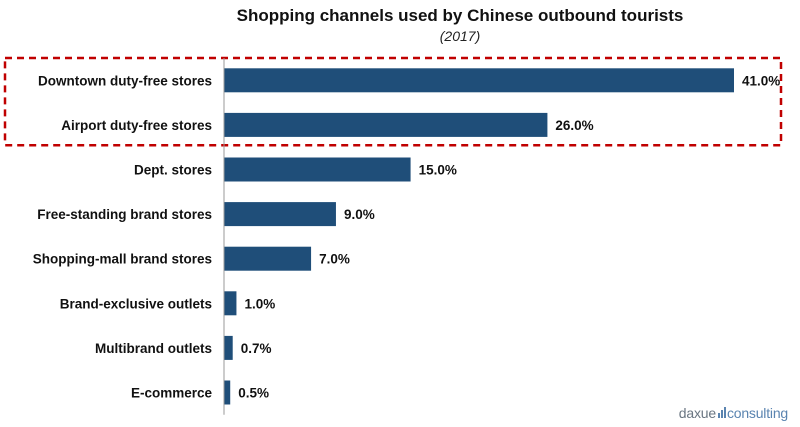 The height and width of the screenshot is (427, 800). What do you see at coordinates (136, 303) in the screenshot?
I see `category-label-5: Brand-exclusive outlets` at bounding box center [136, 303].